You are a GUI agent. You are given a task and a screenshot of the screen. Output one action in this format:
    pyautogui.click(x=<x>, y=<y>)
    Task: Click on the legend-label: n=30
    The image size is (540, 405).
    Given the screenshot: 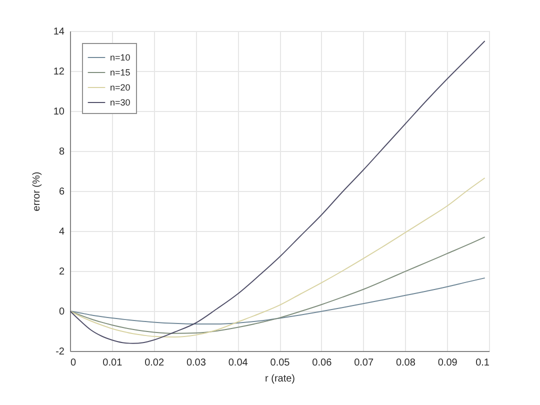 What is the action you would take?
    pyautogui.click(x=120, y=103)
    